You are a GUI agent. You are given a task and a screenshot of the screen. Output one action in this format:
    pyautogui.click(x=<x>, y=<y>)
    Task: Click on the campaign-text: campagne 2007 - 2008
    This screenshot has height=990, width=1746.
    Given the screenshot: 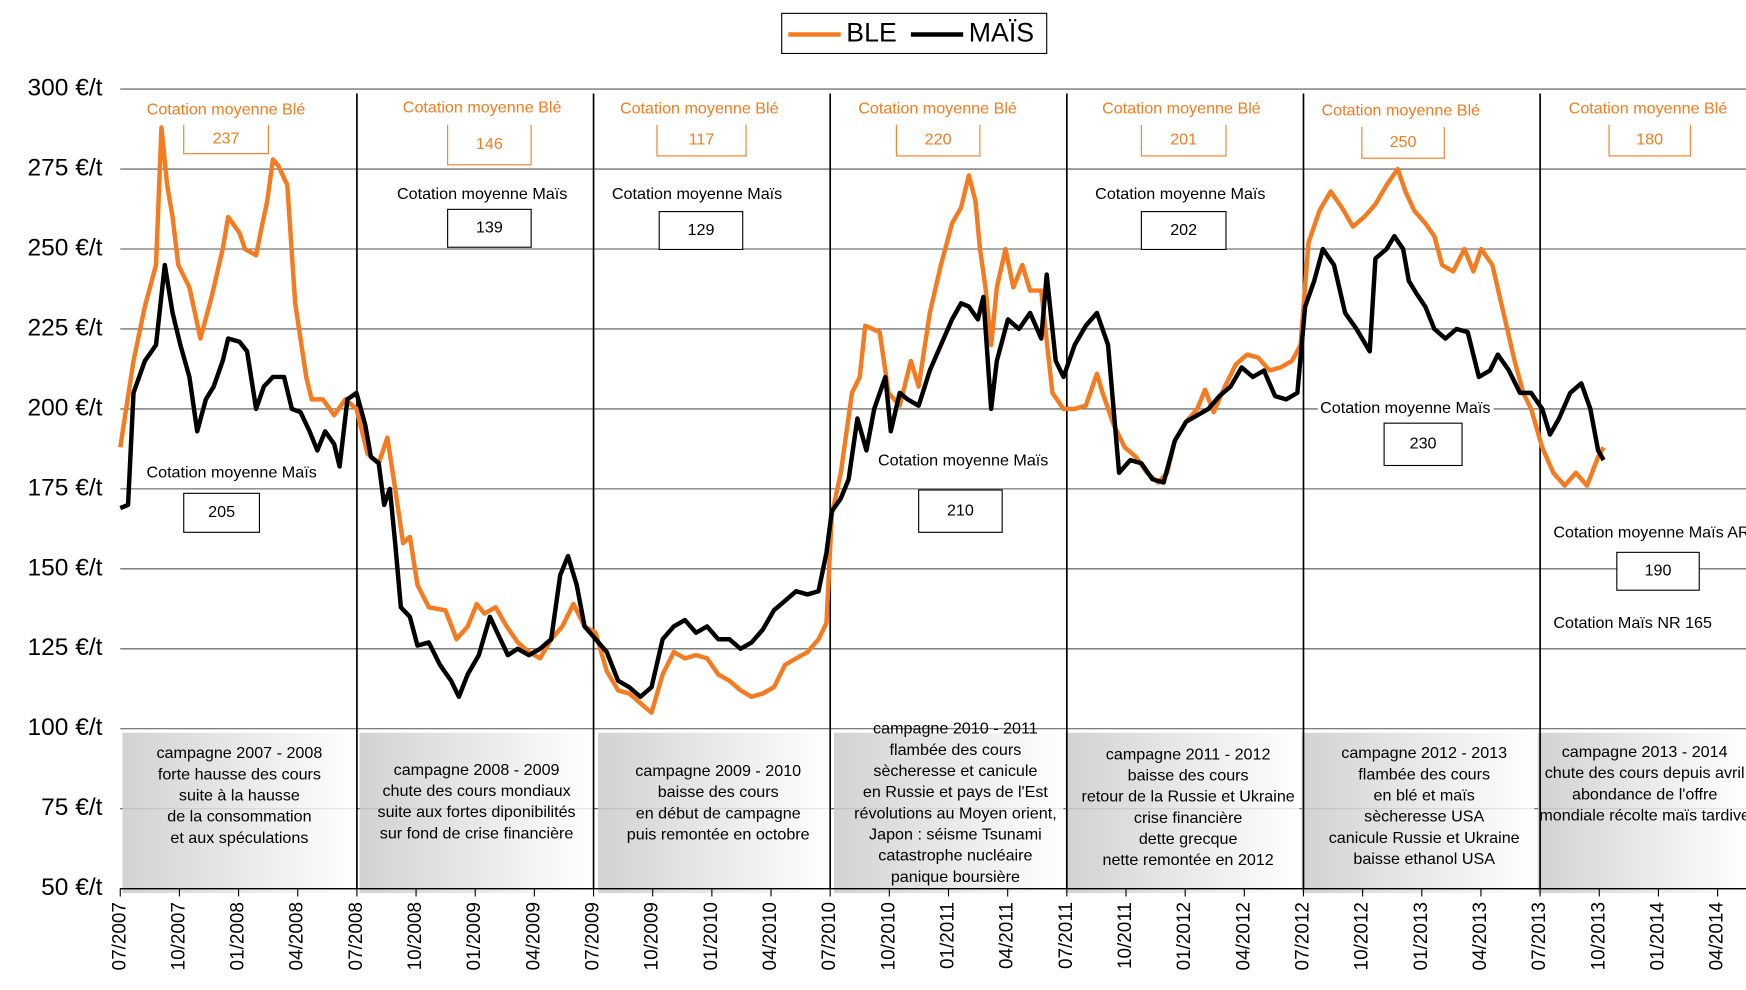 What is the action you would take?
    pyautogui.click(x=239, y=753)
    